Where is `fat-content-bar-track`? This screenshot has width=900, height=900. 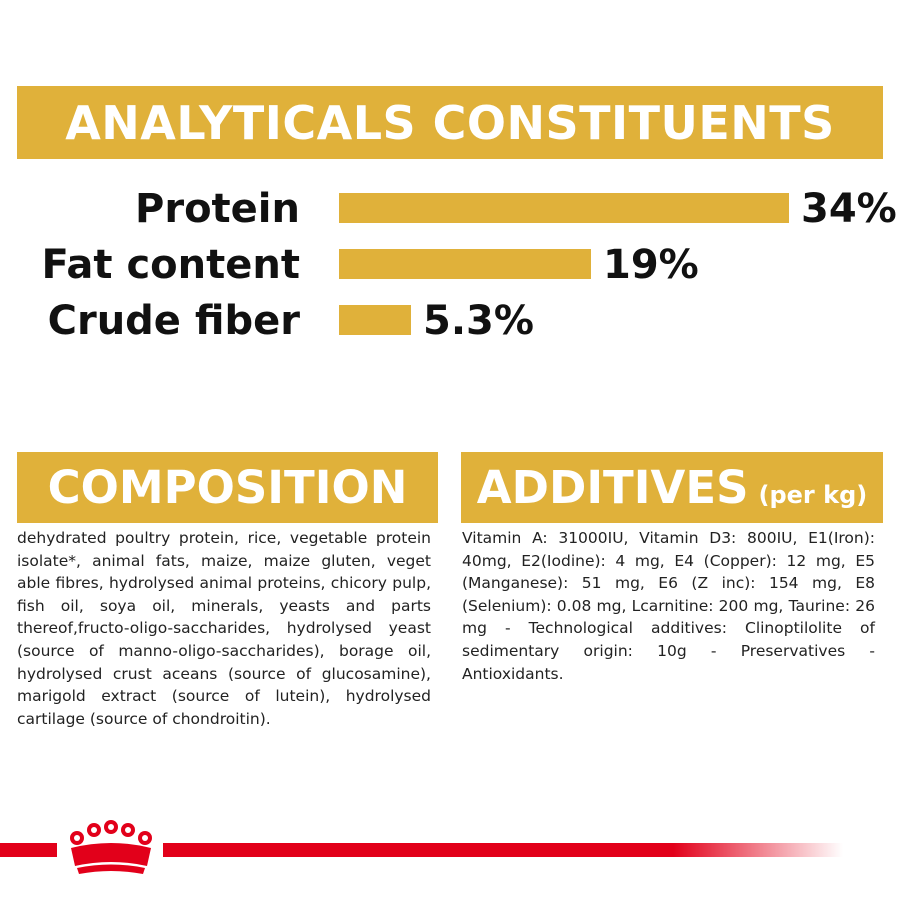
fat-content-bar-track is located at coordinates (564, 264).